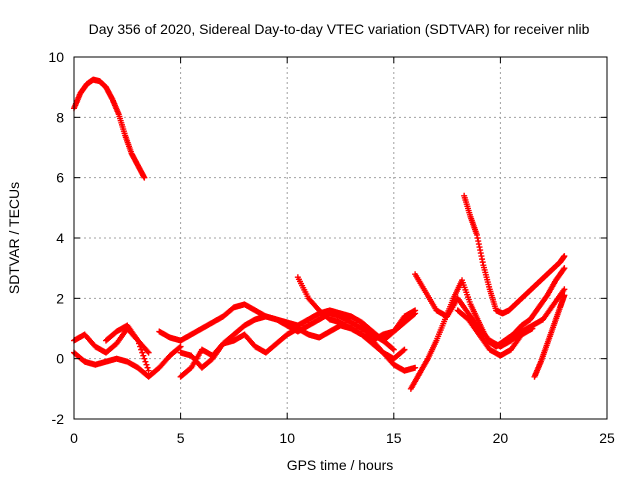 Image resolution: width=640 pixels, height=480 pixels. I want to click on x-tick-label: 0, so click(74, 438).